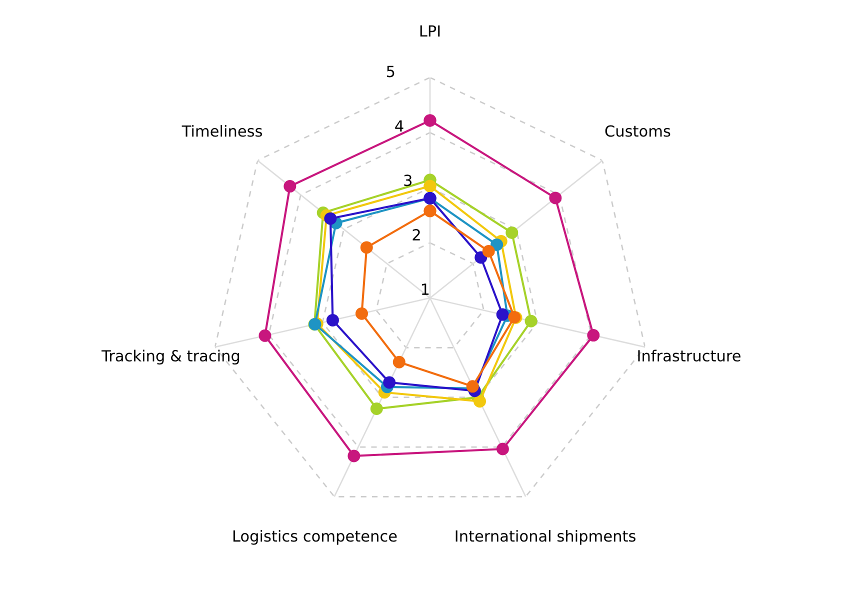 This screenshot has width=860, height=596. What do you see at coordinates (390, 72) in the screenshot?
I see `y-tick-label: 5` at bounding box center [390, 72].